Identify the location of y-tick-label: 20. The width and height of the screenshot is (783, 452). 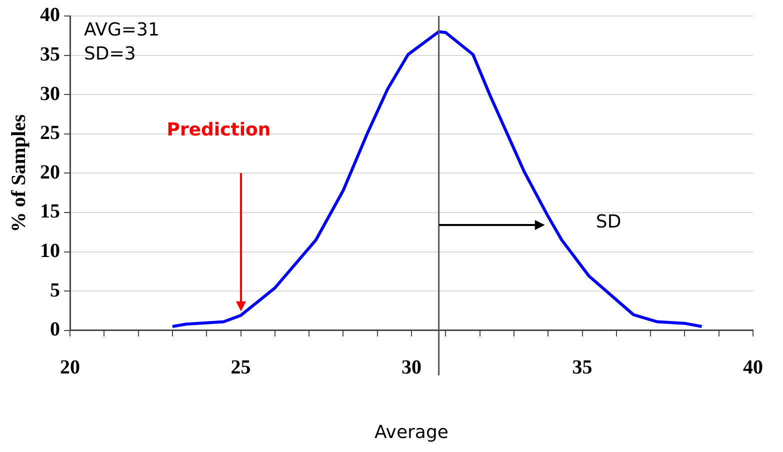
(50, 172).